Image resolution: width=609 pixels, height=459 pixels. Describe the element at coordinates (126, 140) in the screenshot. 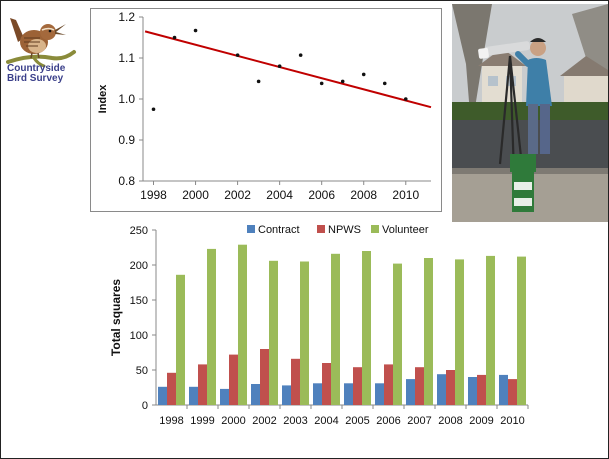

I see `y-tick-label: 0.9` at that location.